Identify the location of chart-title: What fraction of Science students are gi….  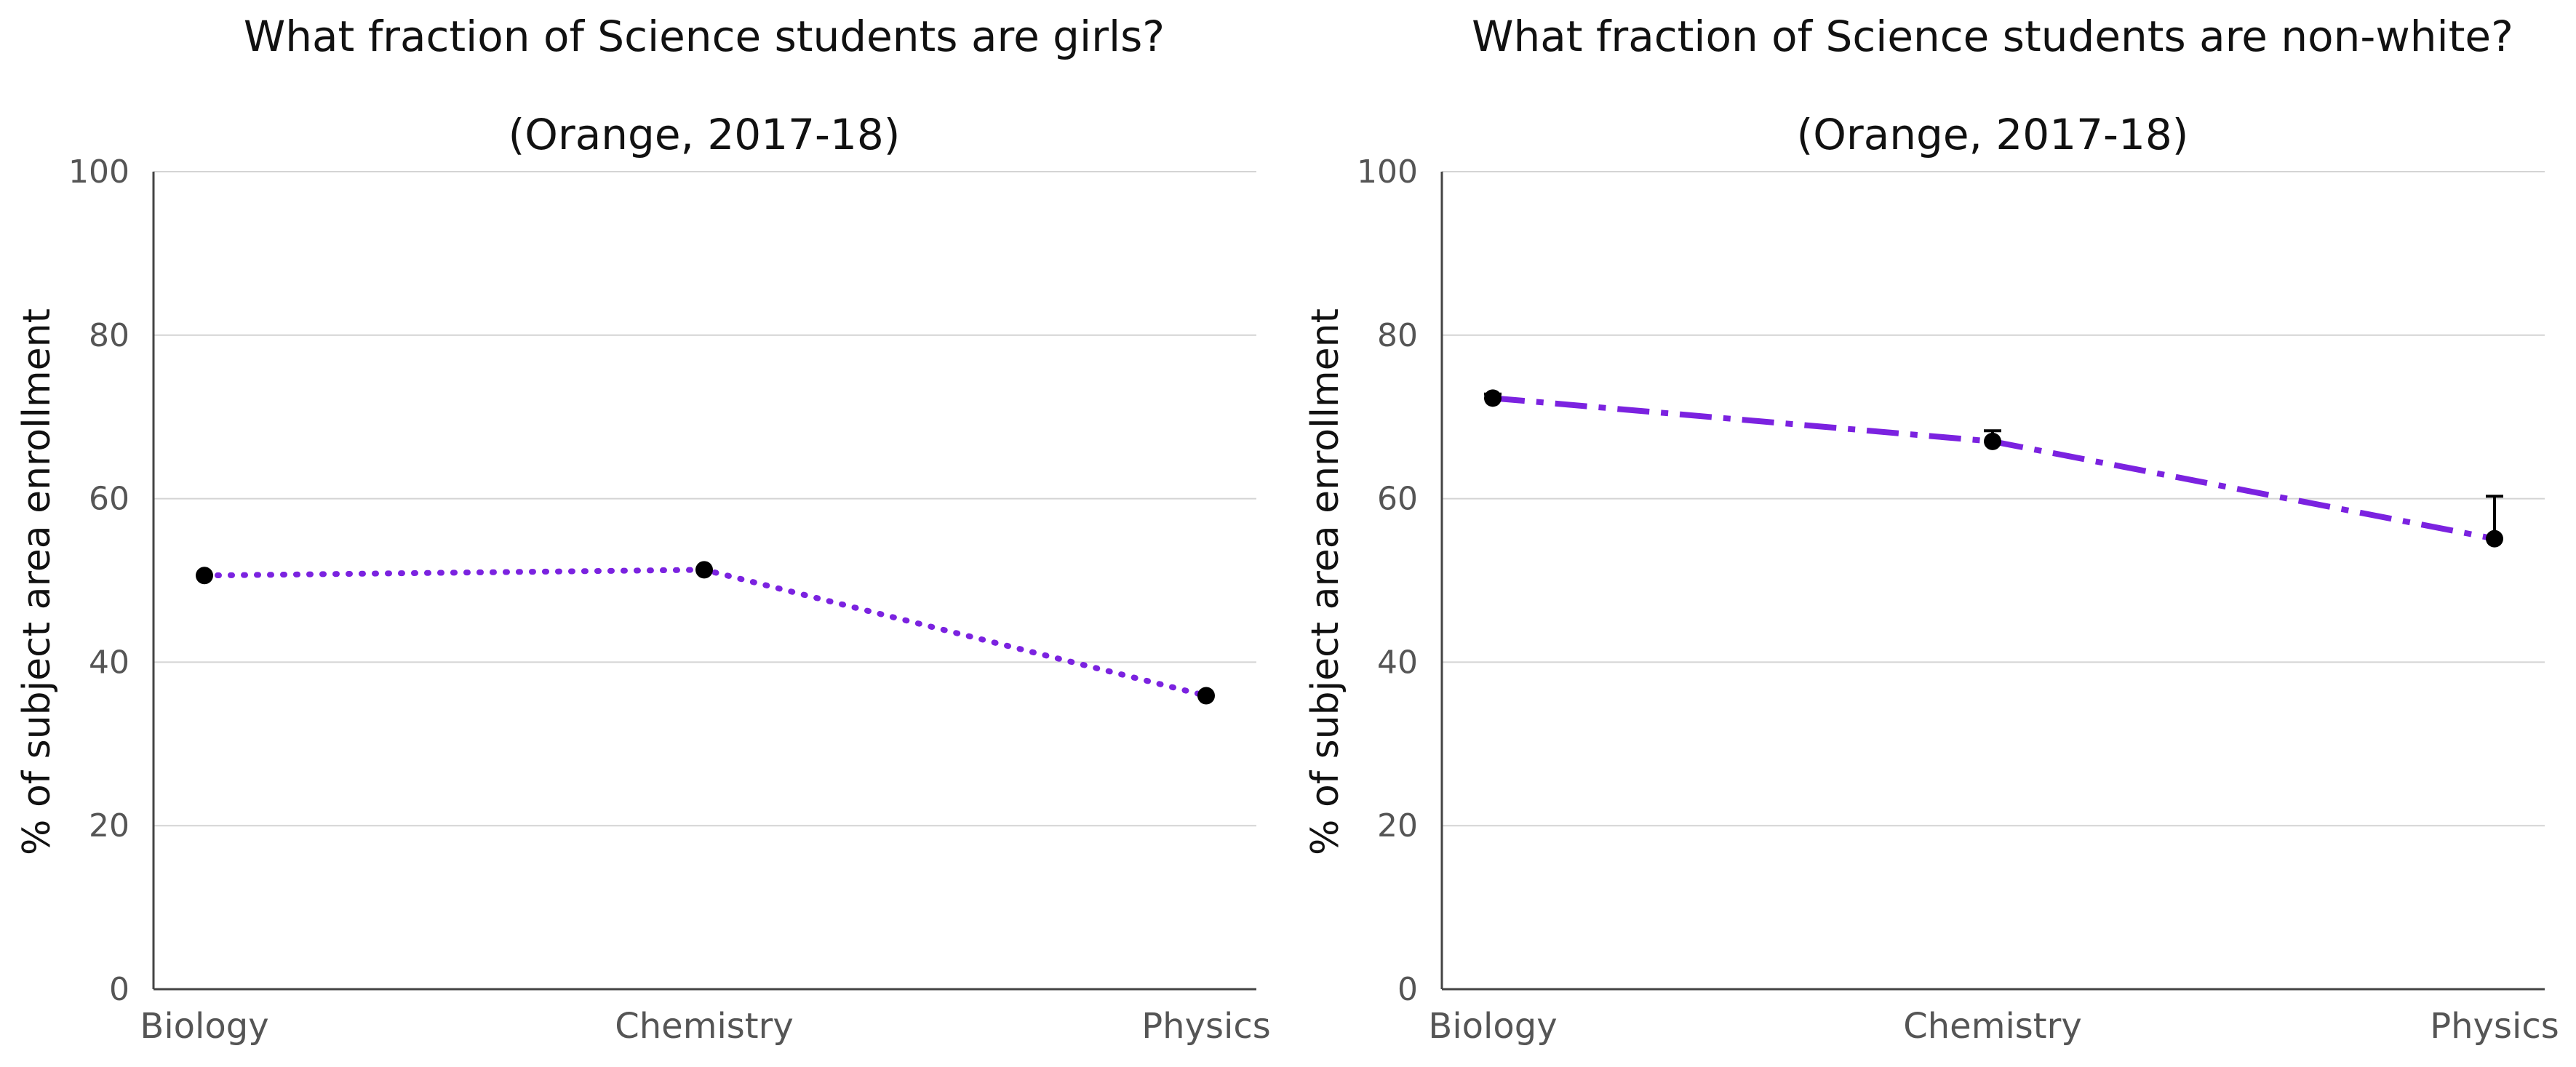
(704, 36).